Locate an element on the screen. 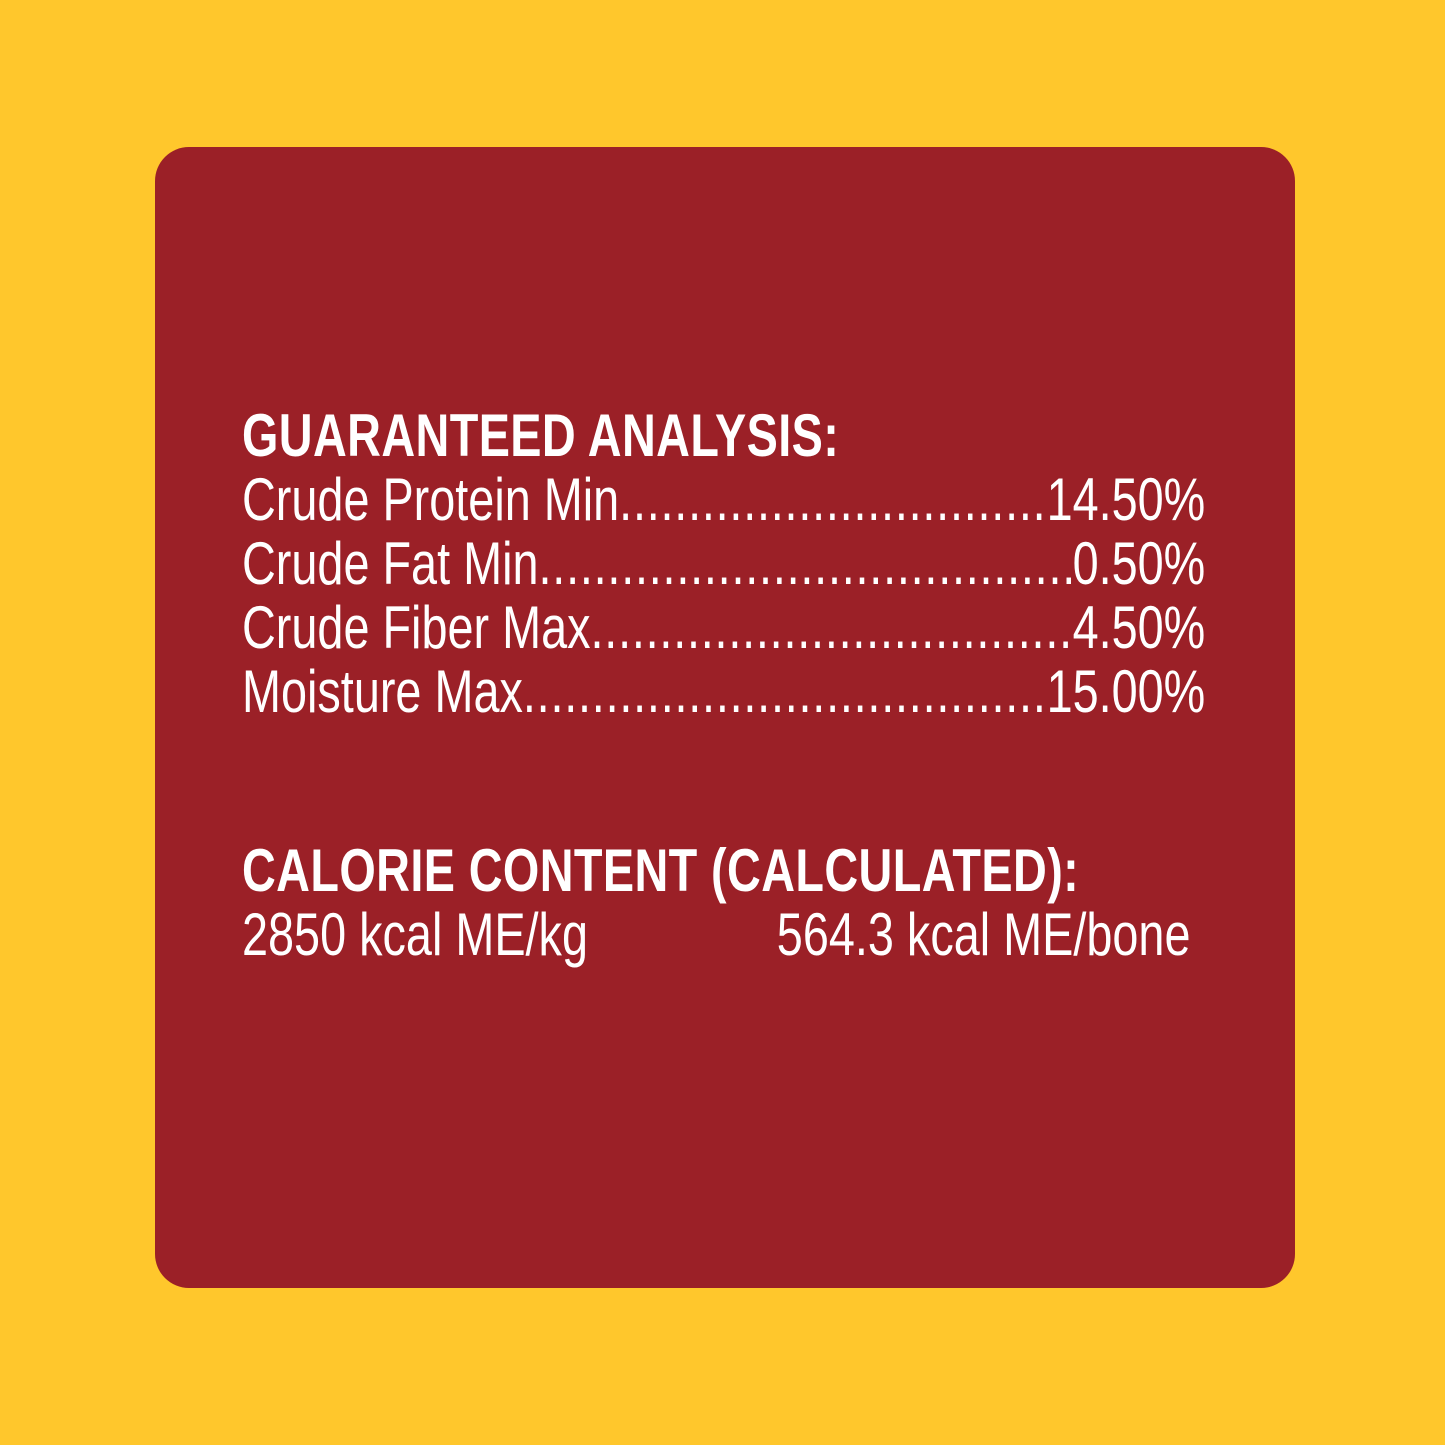 Image resolution: width=1445 pixels, height=1445 pixels. analysis-row-crude-fat: Crude Fat Min 0.50% is located at coordinates (723, 564).